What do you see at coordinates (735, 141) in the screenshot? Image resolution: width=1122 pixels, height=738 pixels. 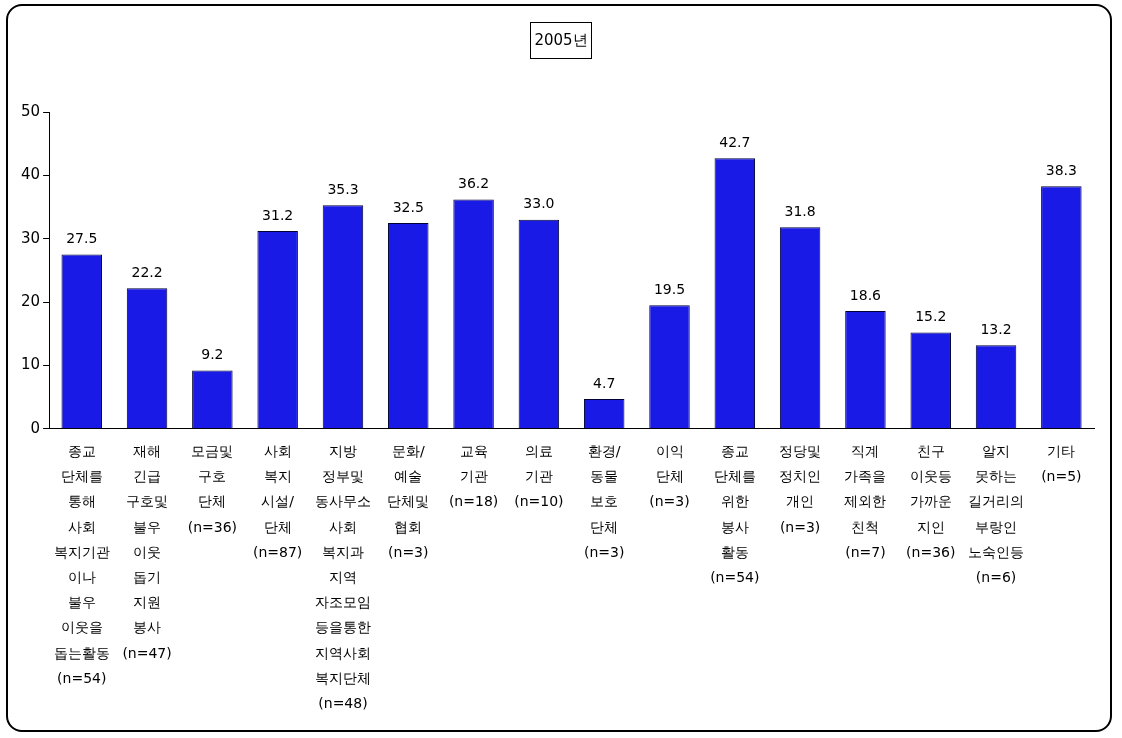 I see `data-label: 42.7` at bounding box center [735, 141].